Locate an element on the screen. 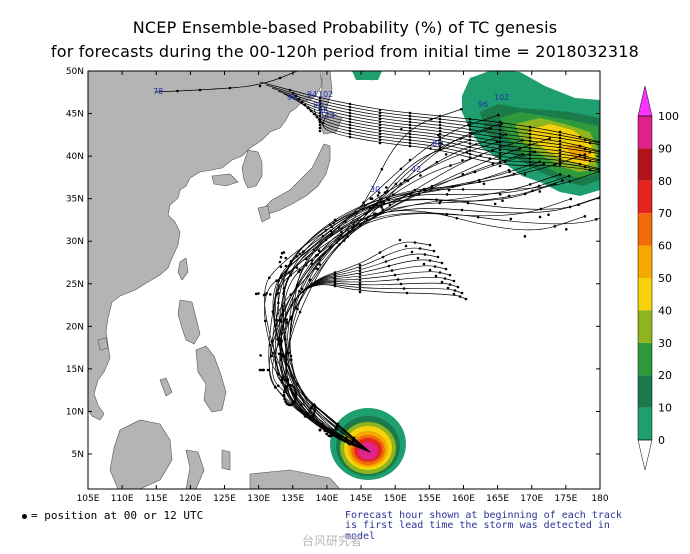 The image size is (690, 554). lat-tick-label: 20N is located at coordinates (75, 327).